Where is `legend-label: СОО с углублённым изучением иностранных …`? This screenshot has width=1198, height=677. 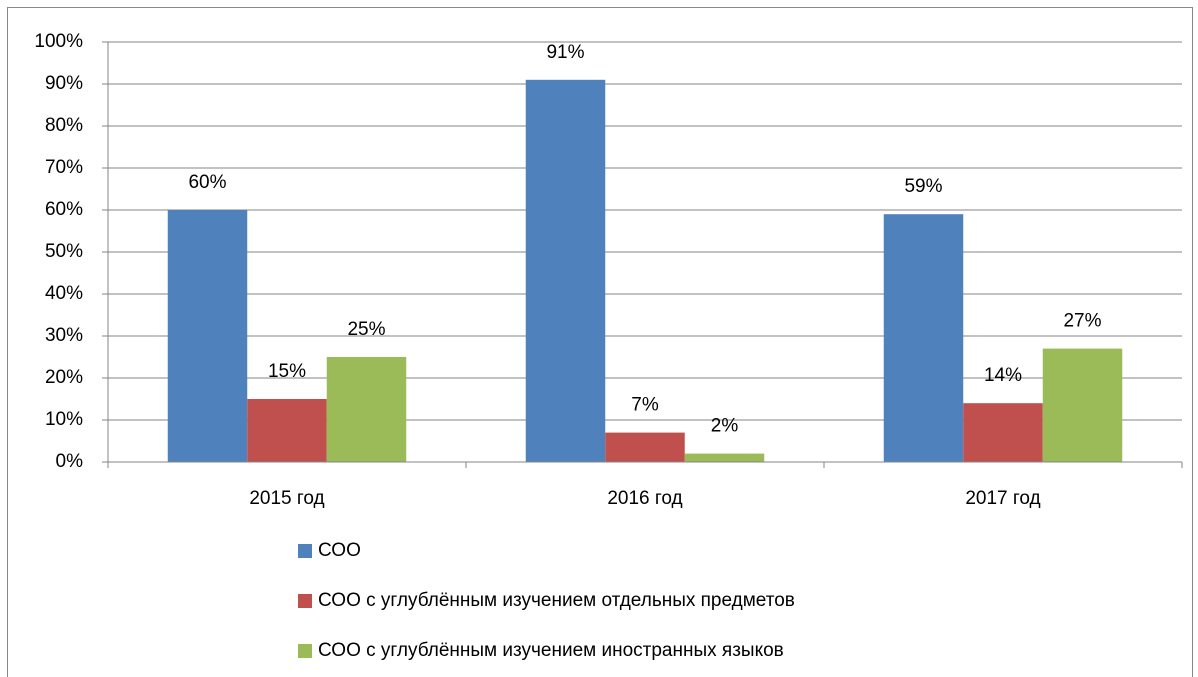
legend-label: СОО с углублённым изучением иностранных … is located at coordinates (551, 650).